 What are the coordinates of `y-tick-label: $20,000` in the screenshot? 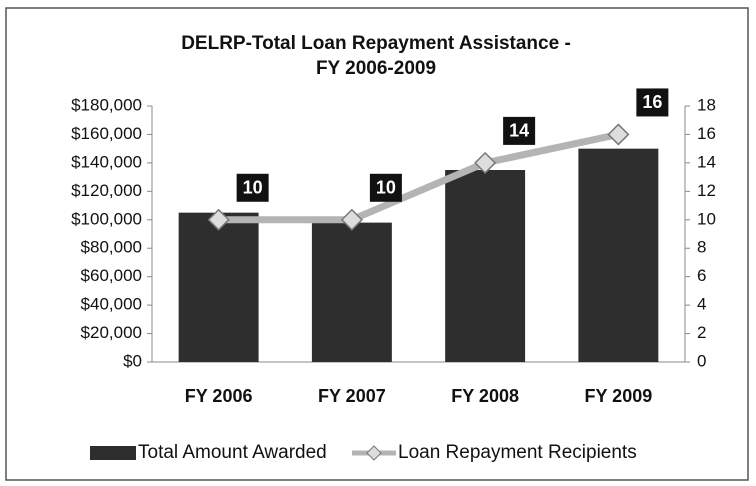 It's located at (111, 332).